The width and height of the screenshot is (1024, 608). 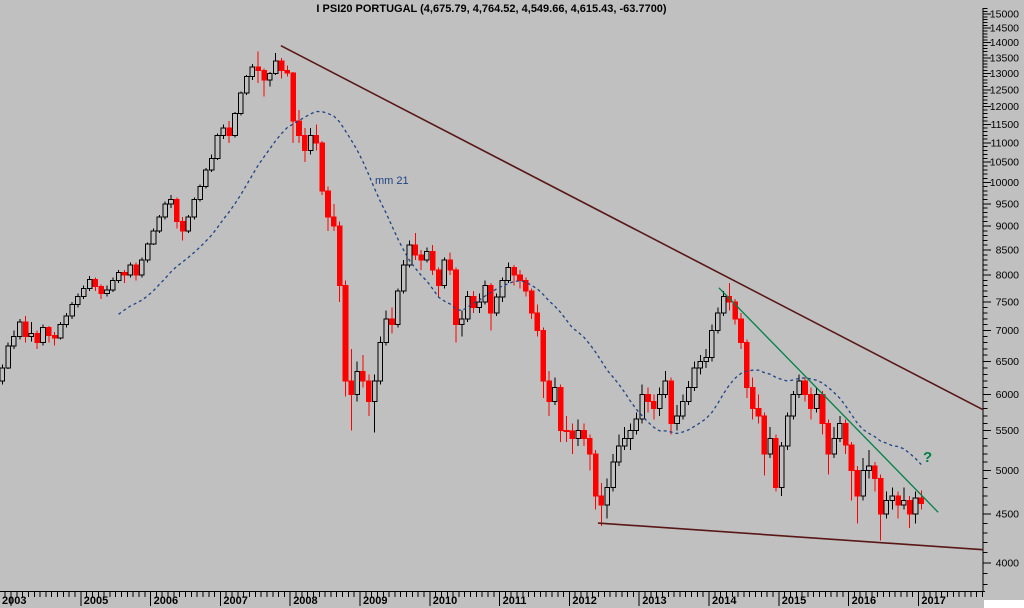 I want to click on price-axis-label: 13000, so click(x=1004, y=74).